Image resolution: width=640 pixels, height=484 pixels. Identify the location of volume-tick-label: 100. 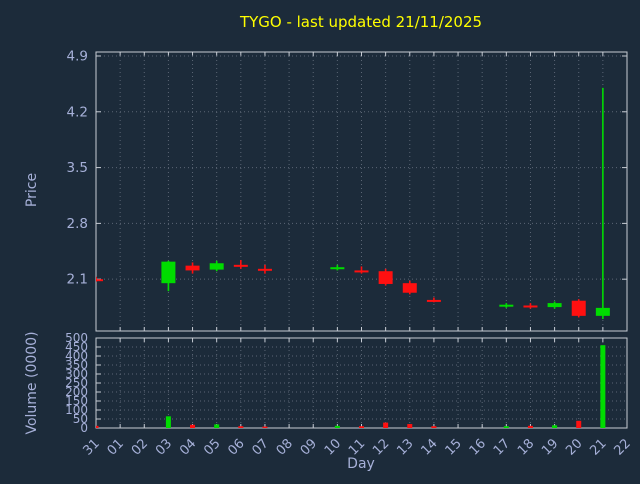
(76, 410).